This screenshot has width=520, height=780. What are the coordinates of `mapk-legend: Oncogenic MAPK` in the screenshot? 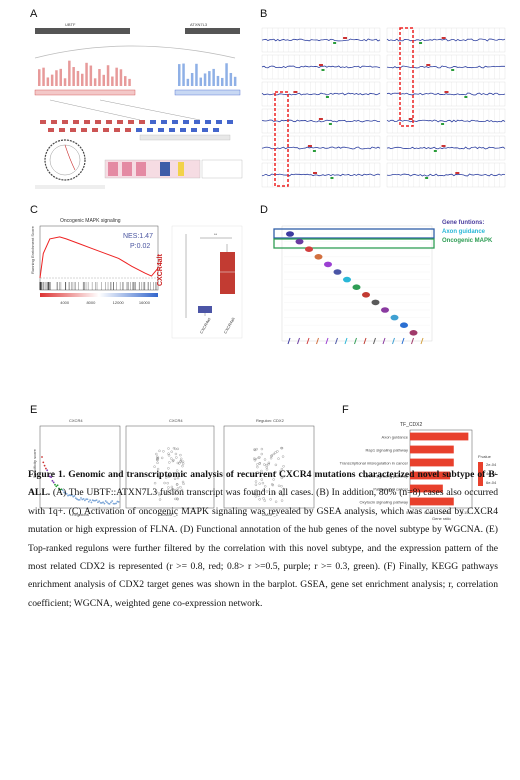 It's located at (467, 241).